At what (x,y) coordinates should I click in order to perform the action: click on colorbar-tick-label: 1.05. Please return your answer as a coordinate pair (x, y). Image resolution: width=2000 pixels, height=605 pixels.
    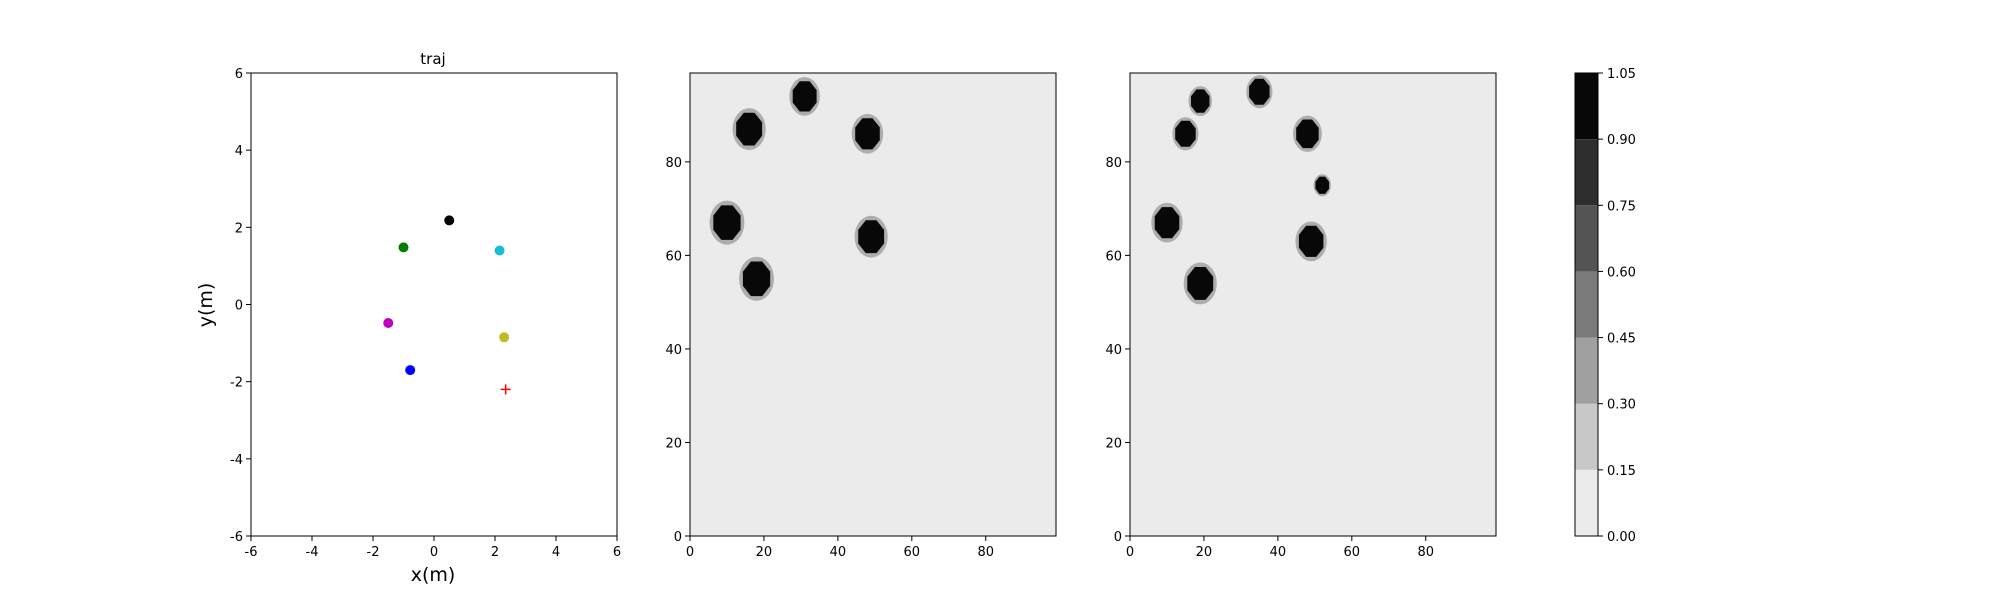
    Looking at the image, I should click on (1621, 74).